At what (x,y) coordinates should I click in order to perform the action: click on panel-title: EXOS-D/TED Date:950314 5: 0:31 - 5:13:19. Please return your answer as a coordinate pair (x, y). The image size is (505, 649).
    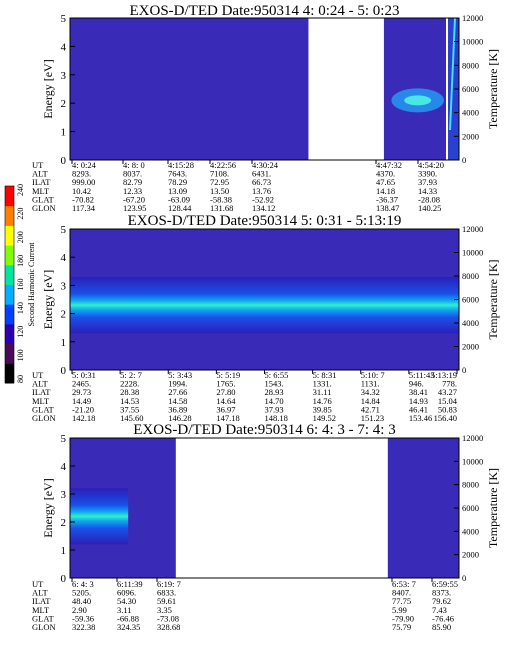
    Looking at the image, I should click on (265, 221).